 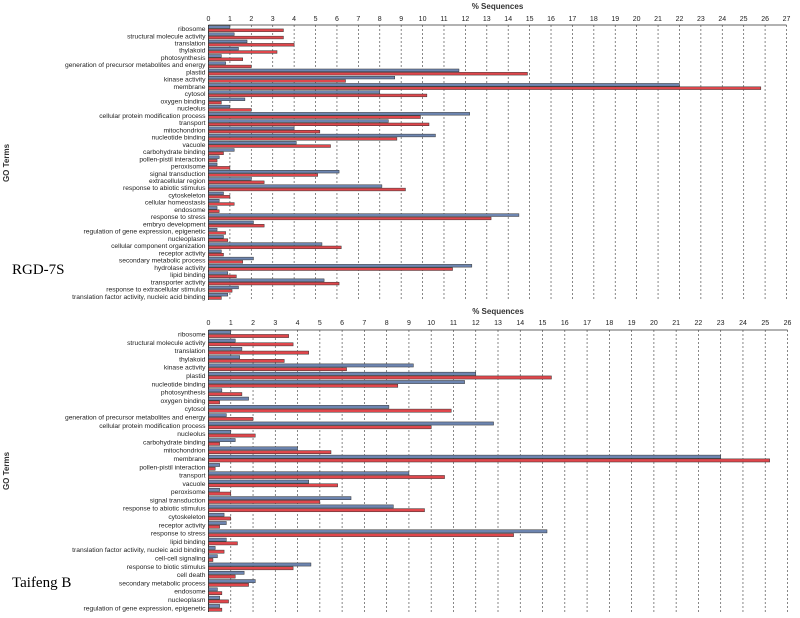 What do you see at coordinates (401, 19) in the screenshot?
I see `x-tick-label: 9` at bounding box center [401, 19].